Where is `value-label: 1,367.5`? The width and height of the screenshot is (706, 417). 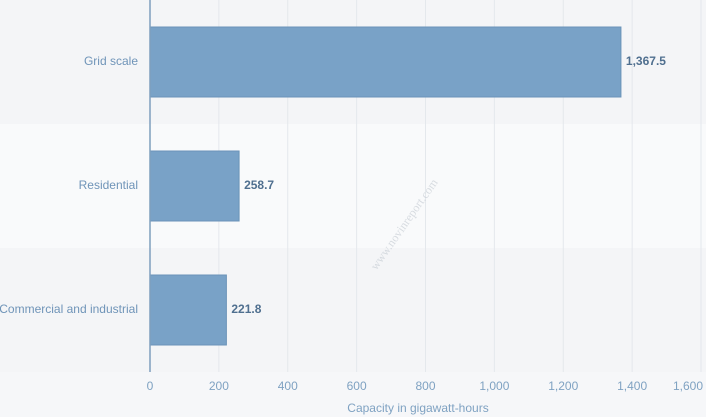
value-label: 1,367.5 is located at coordinates (646, 61).